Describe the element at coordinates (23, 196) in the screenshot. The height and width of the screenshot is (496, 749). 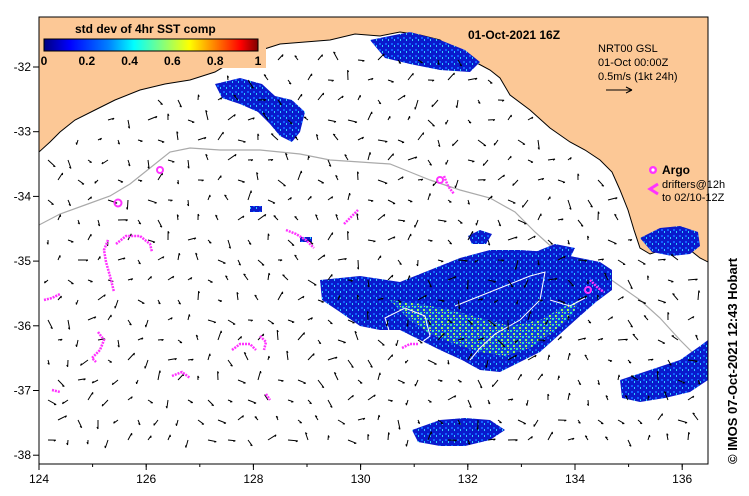
I see `lat-tick-label: -34` at that location.